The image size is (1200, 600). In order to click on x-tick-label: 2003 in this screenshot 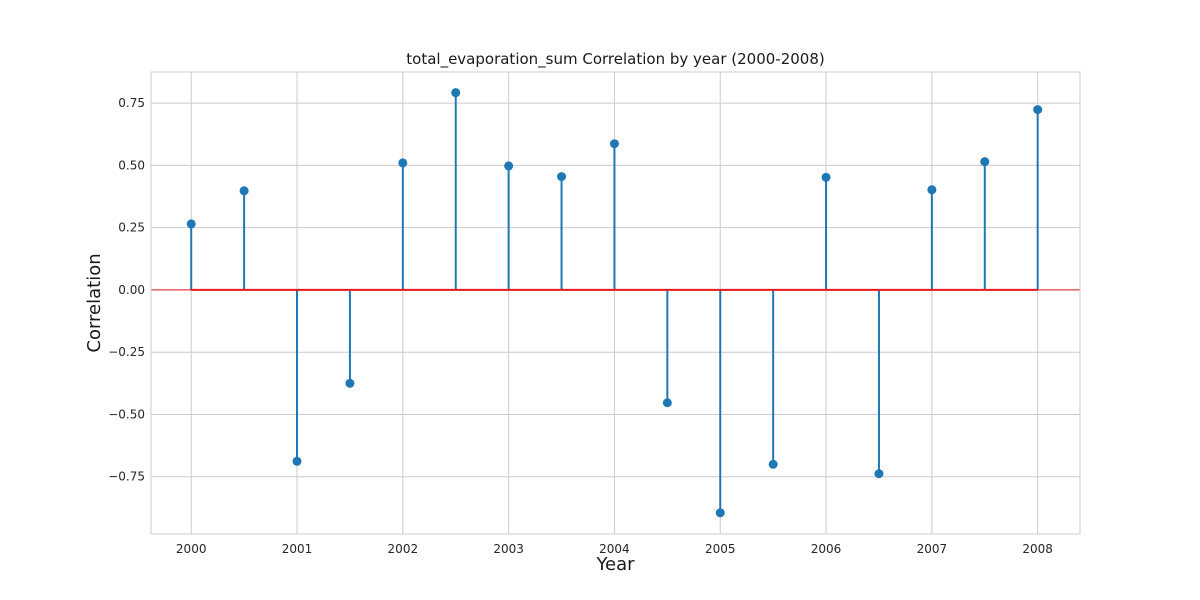, I will do `click(508, 549)`.